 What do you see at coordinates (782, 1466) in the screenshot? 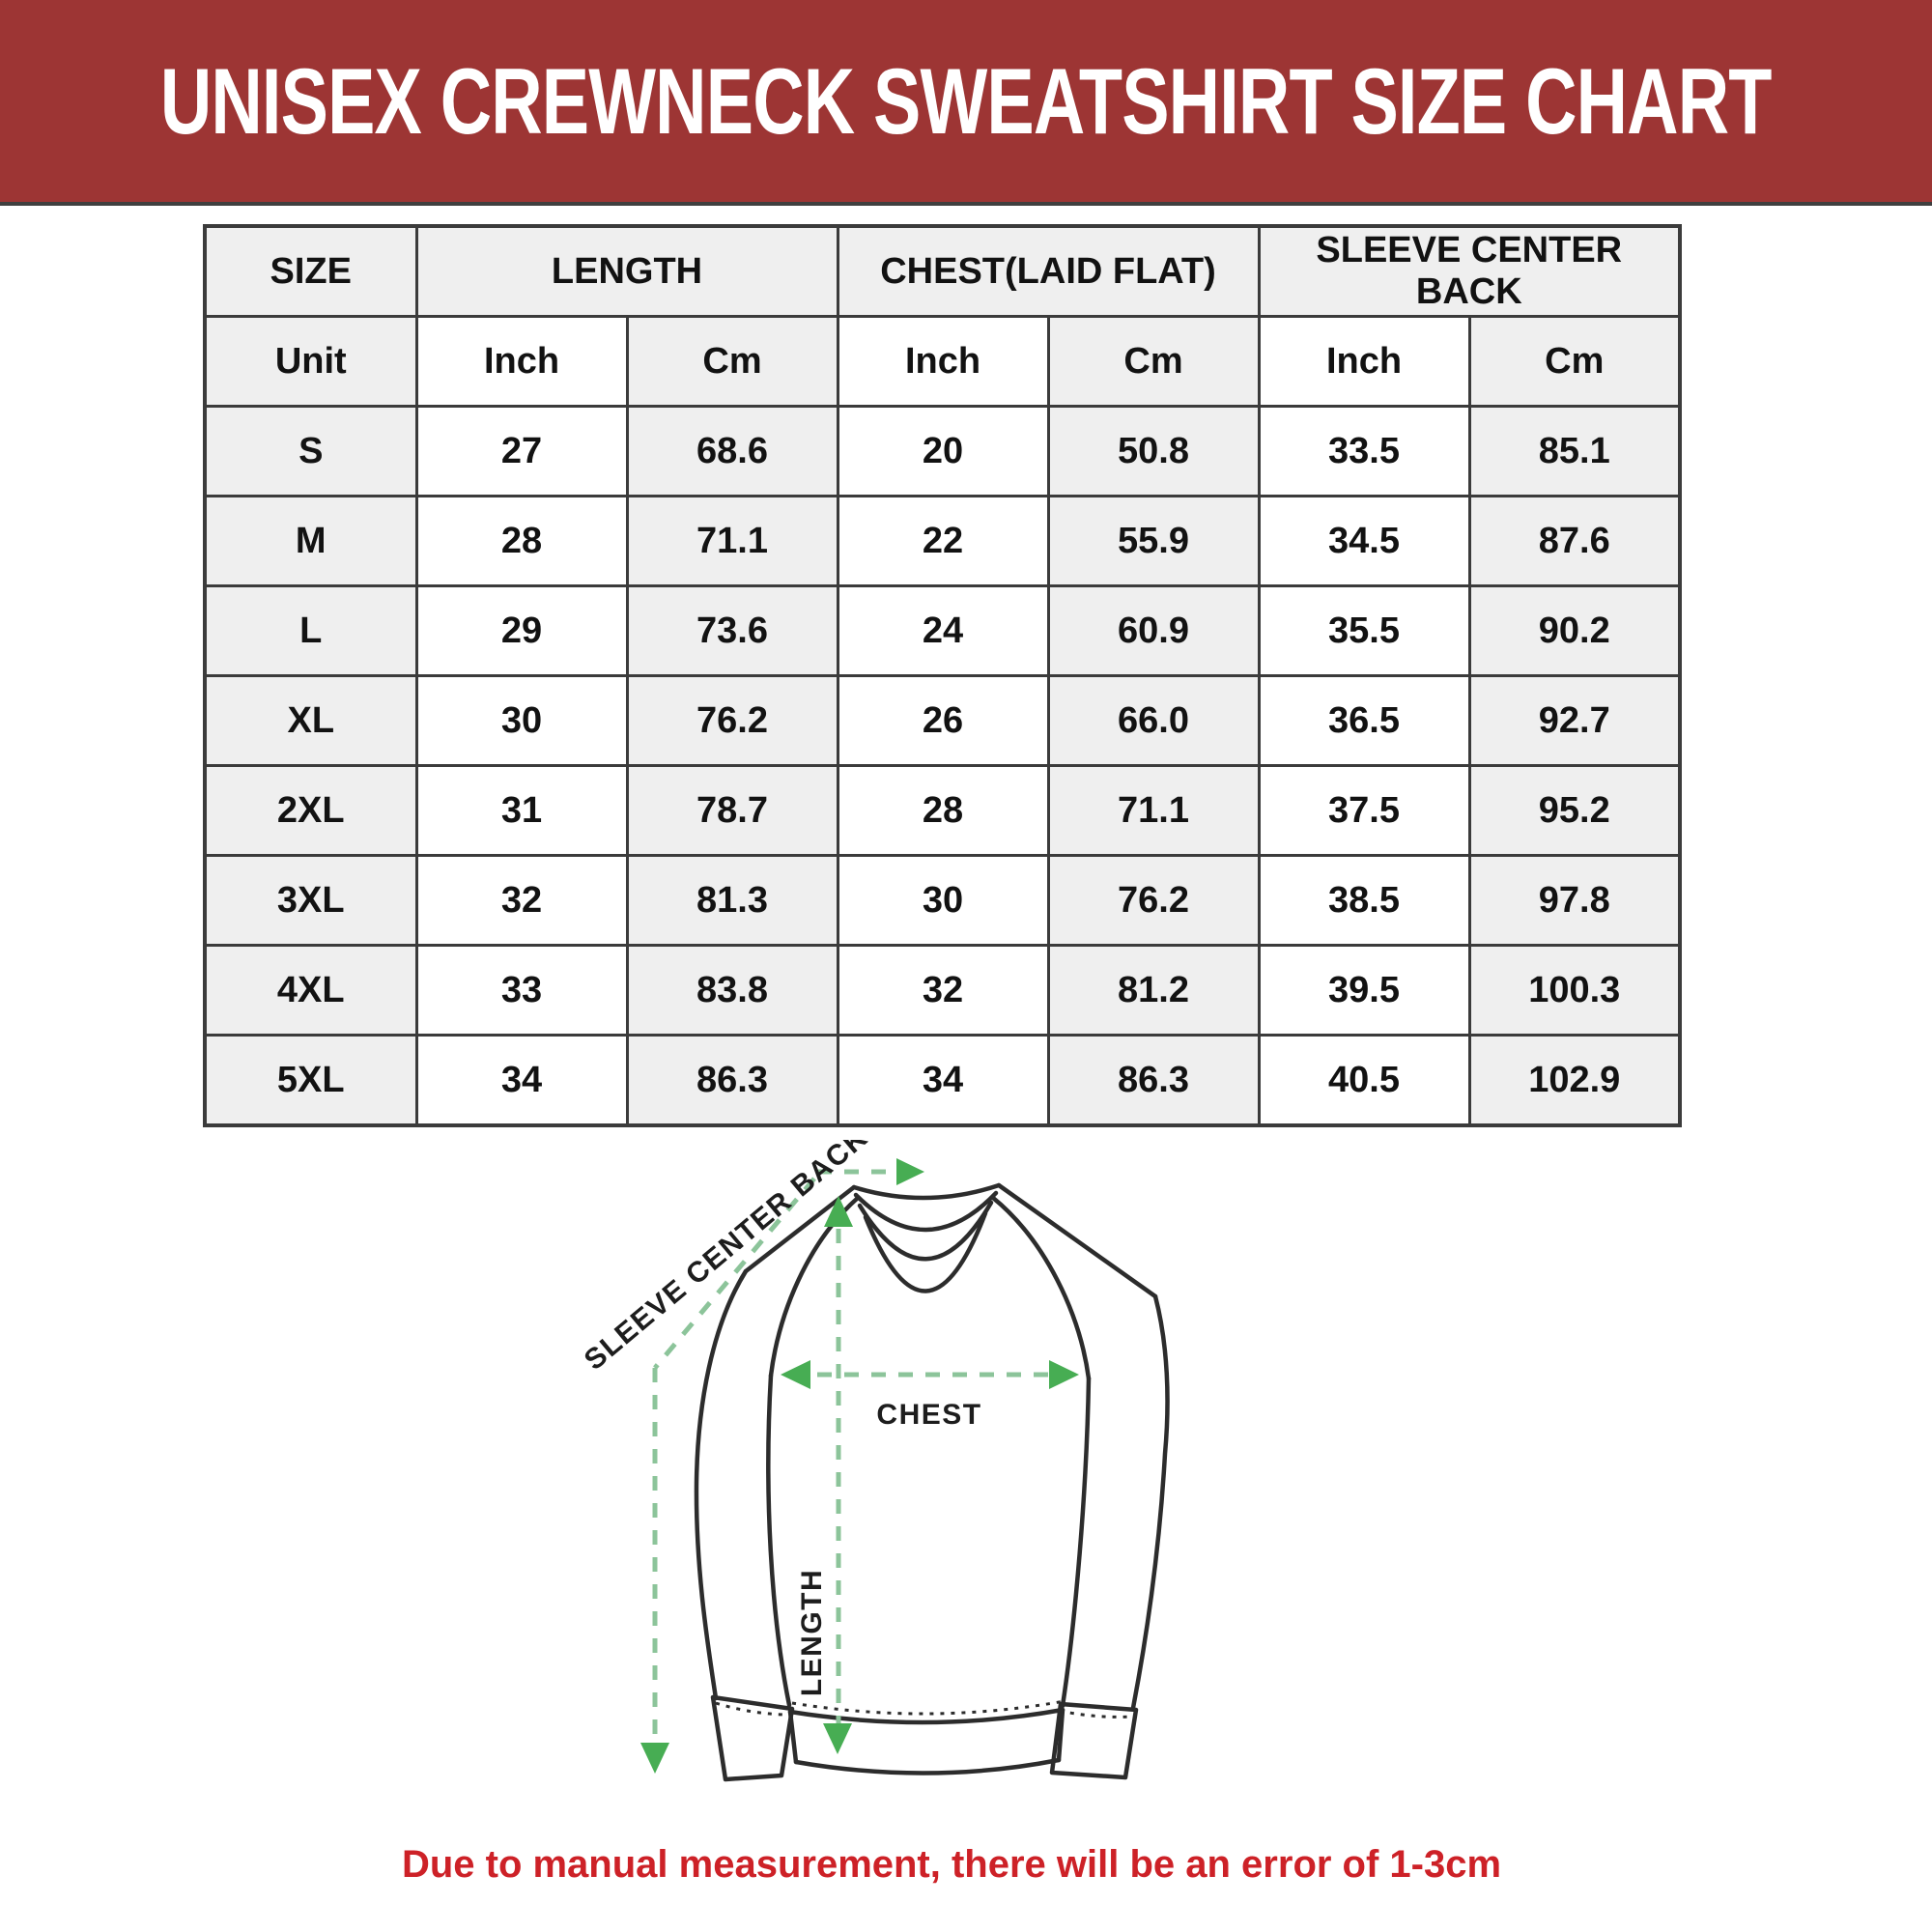
I see `sleeve-center-back-measure-arrow` at bounding box center [782, 1466].